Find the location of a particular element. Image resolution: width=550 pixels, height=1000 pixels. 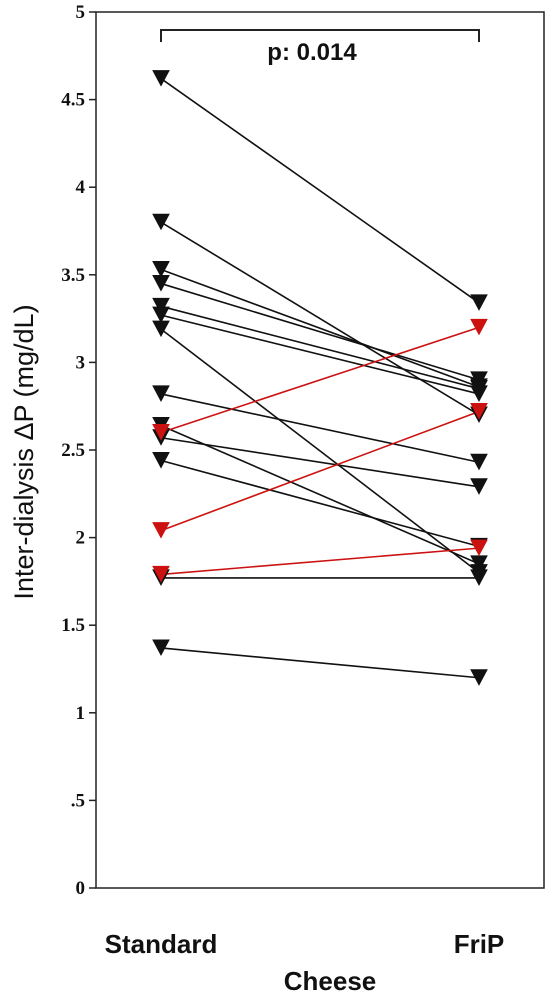

significance-bracket is located at coordinates (320, 35).